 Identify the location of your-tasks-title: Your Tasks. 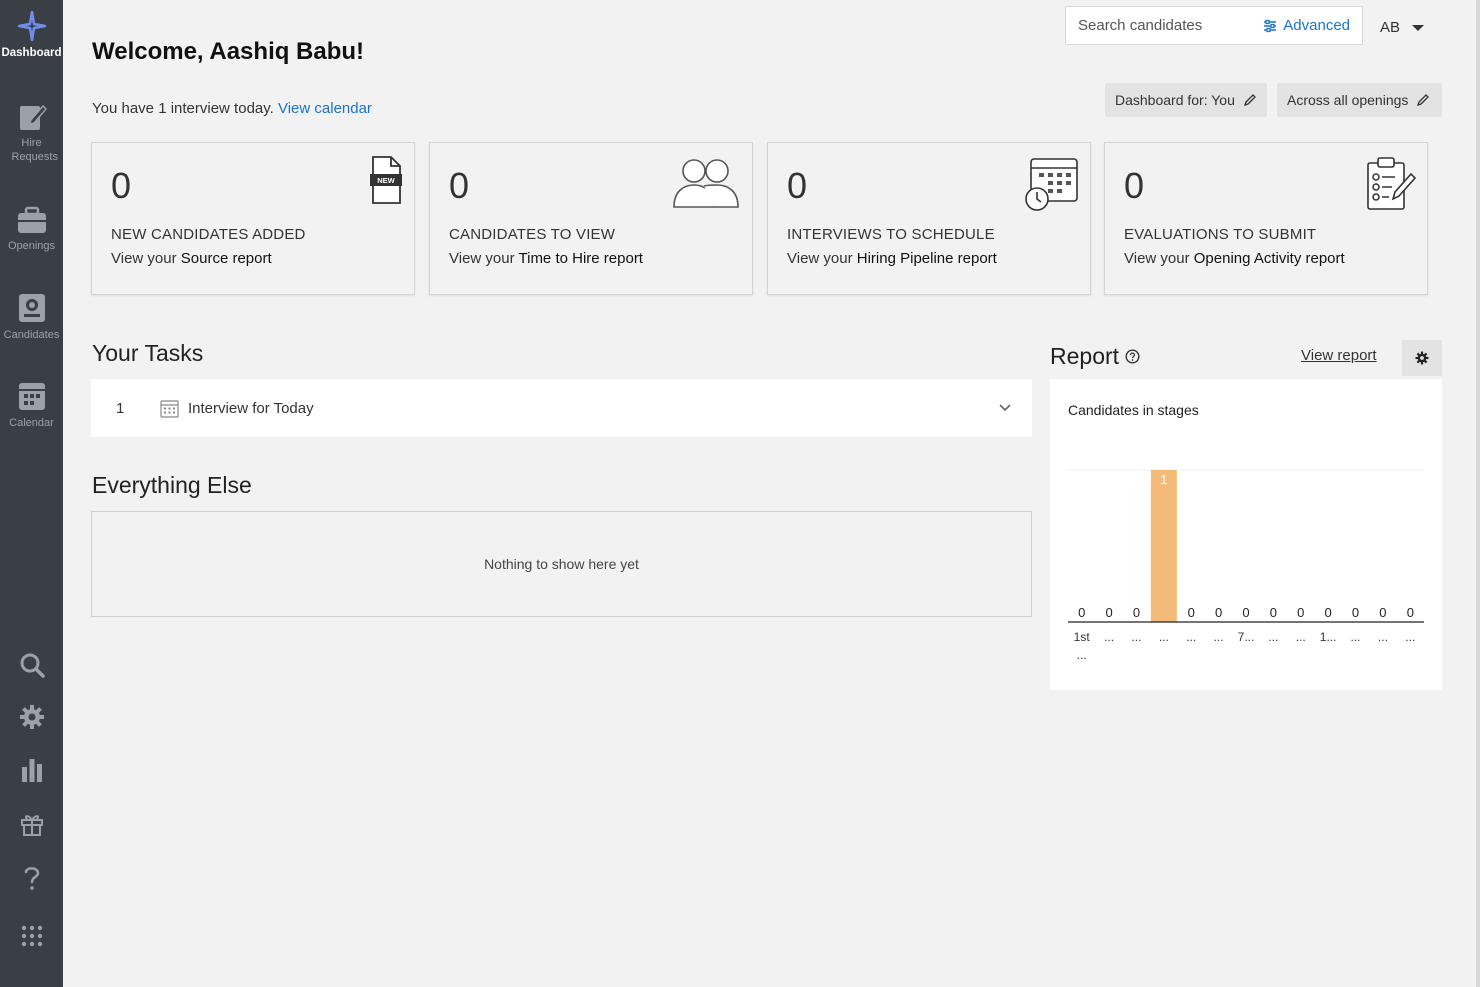
(148, 353).